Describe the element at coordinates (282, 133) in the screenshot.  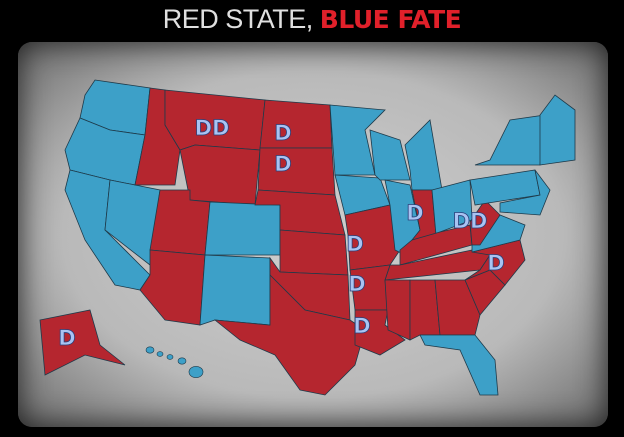
I see `d-label-nd: D` at that location.